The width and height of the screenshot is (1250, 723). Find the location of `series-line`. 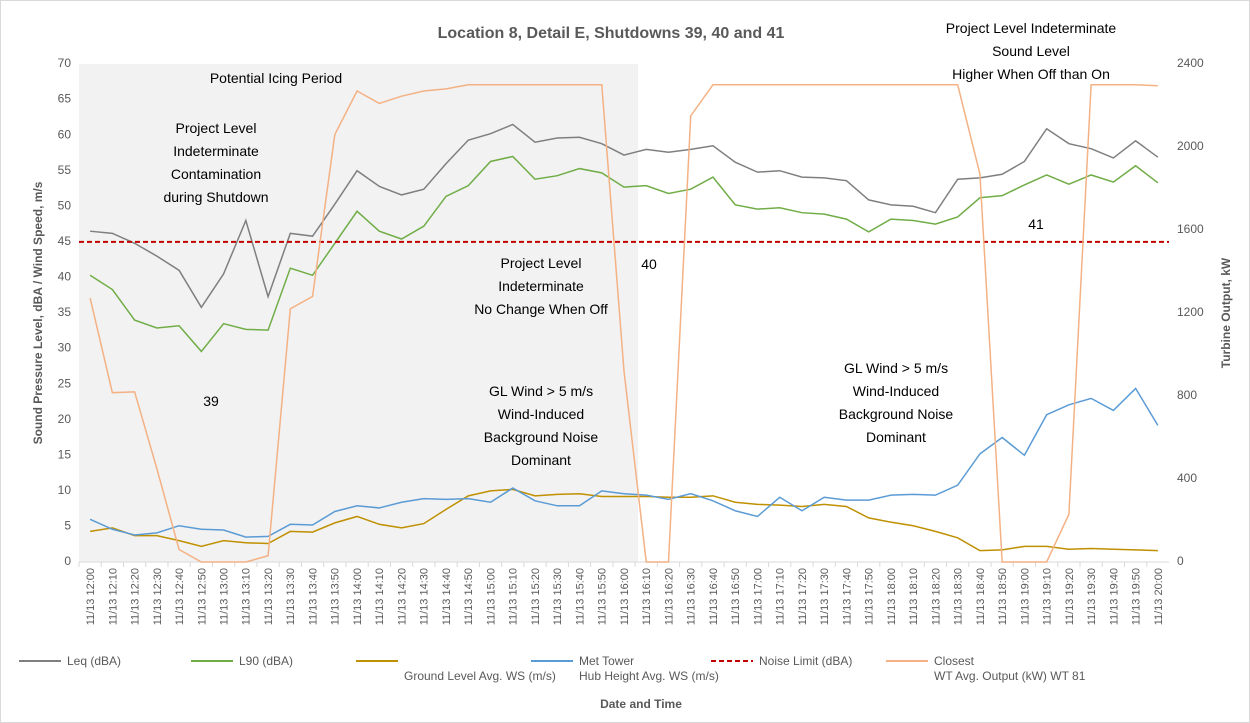

series-line is located at coordinates (624, 520).